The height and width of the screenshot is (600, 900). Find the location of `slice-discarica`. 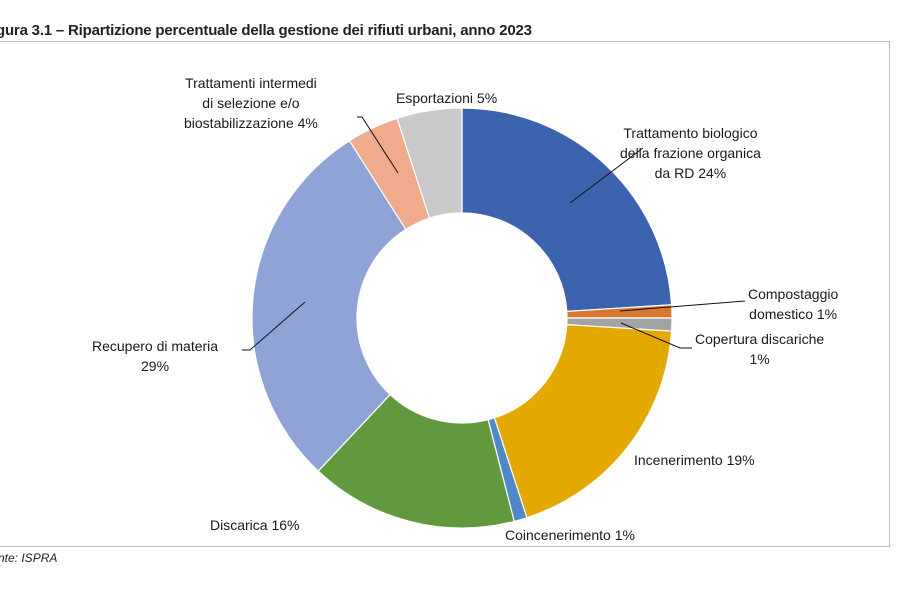

slice-discarica is located at coordinates (416, 461).